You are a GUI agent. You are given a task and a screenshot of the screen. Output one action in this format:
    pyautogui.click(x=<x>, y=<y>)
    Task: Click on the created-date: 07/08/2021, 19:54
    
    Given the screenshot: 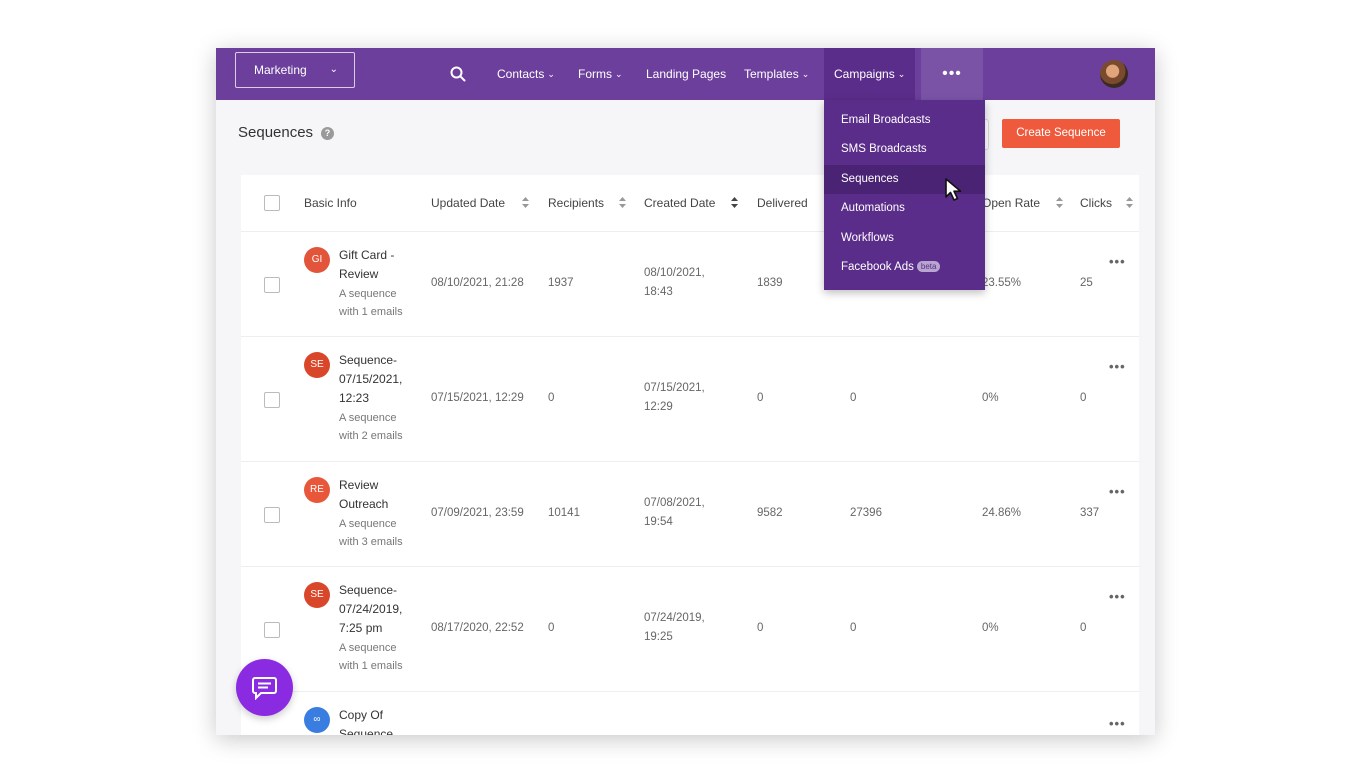 What is the action you would take?
    pyautogui.click(x=674, y=512)
    